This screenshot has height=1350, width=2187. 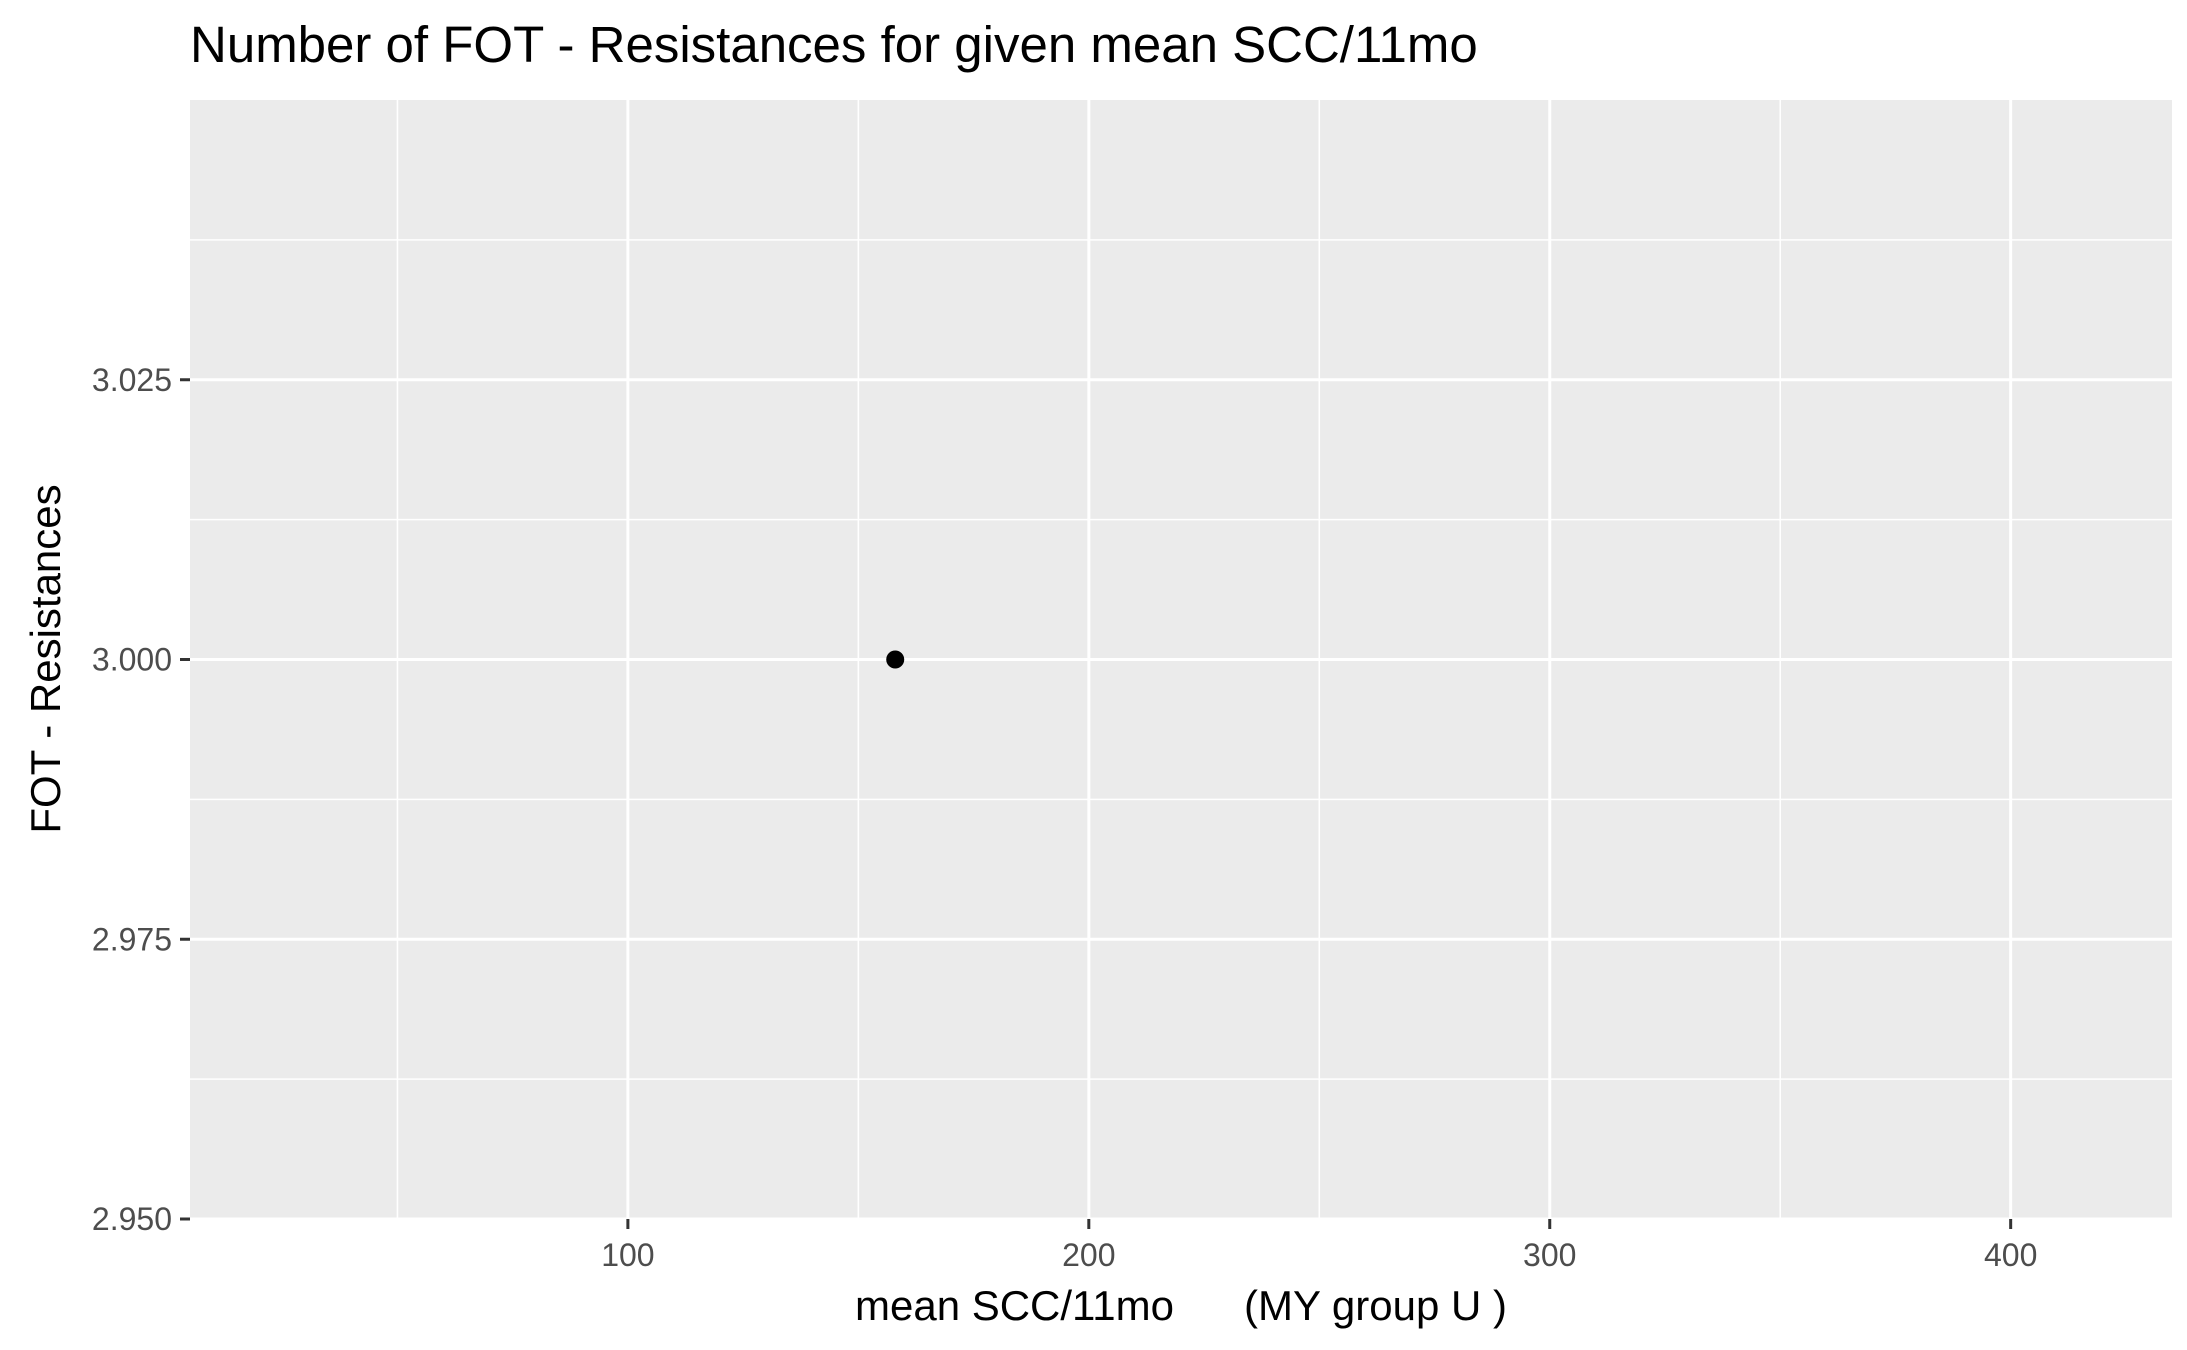 What do you see at coordinates (1319, 1246) in the screenshot?
I see `x-axis: 100 200 300 400` at bounding box center [1319, 1246].